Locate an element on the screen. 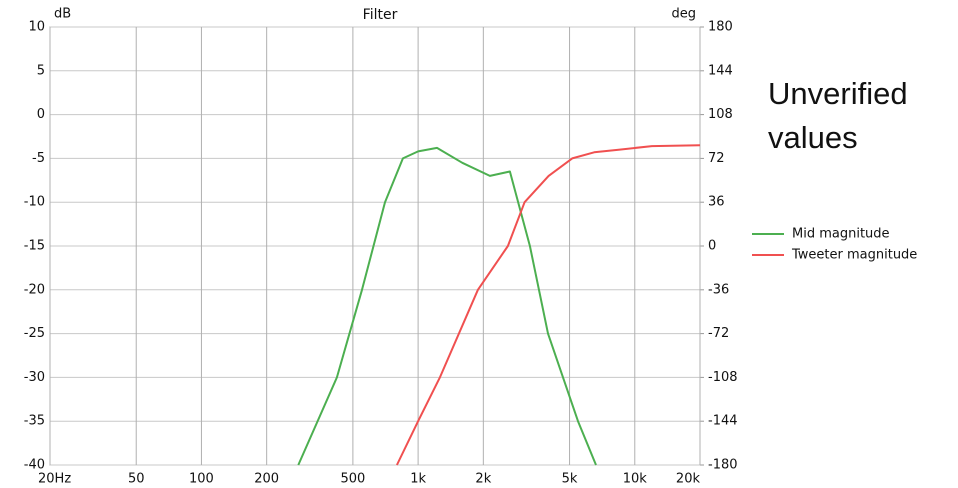 This screenshot has height=488, width=958. x-tick-label: 10k is located at coordinates (635, 479).